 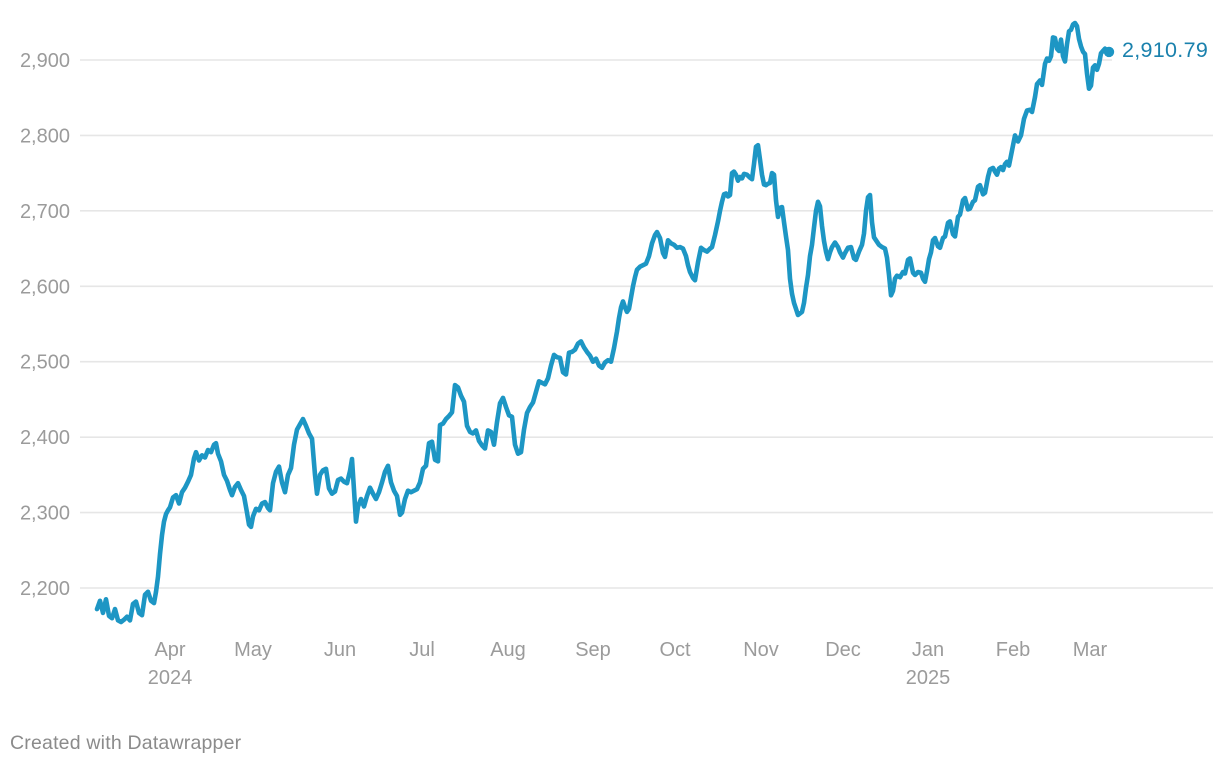 I want to click on x-tick-label: May, so click(x=253, y=650).